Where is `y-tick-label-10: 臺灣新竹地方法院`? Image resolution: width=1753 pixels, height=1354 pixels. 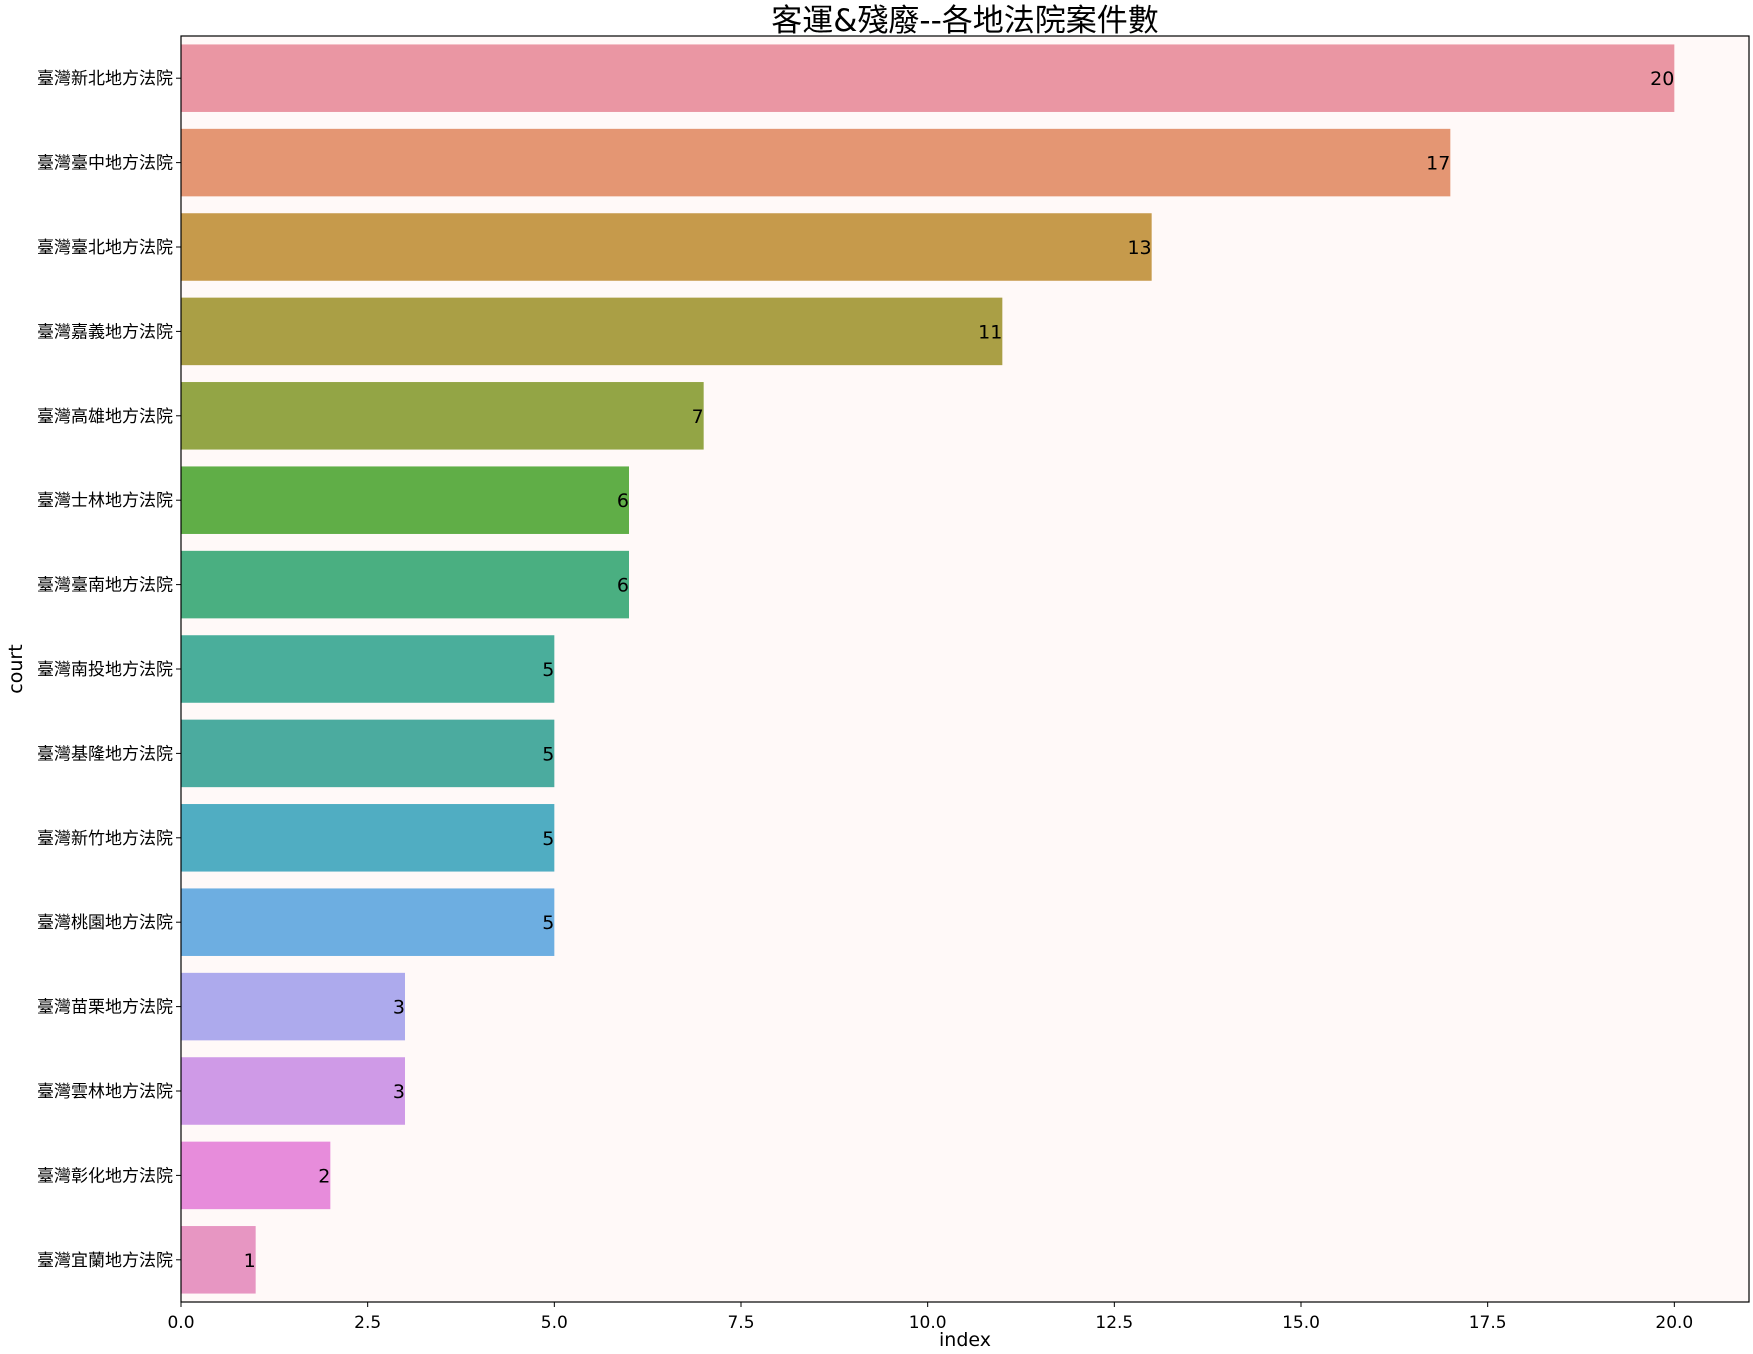
y-tick-label-10: 臺灣新竹地方法院 is located at coordinates (105, 839).